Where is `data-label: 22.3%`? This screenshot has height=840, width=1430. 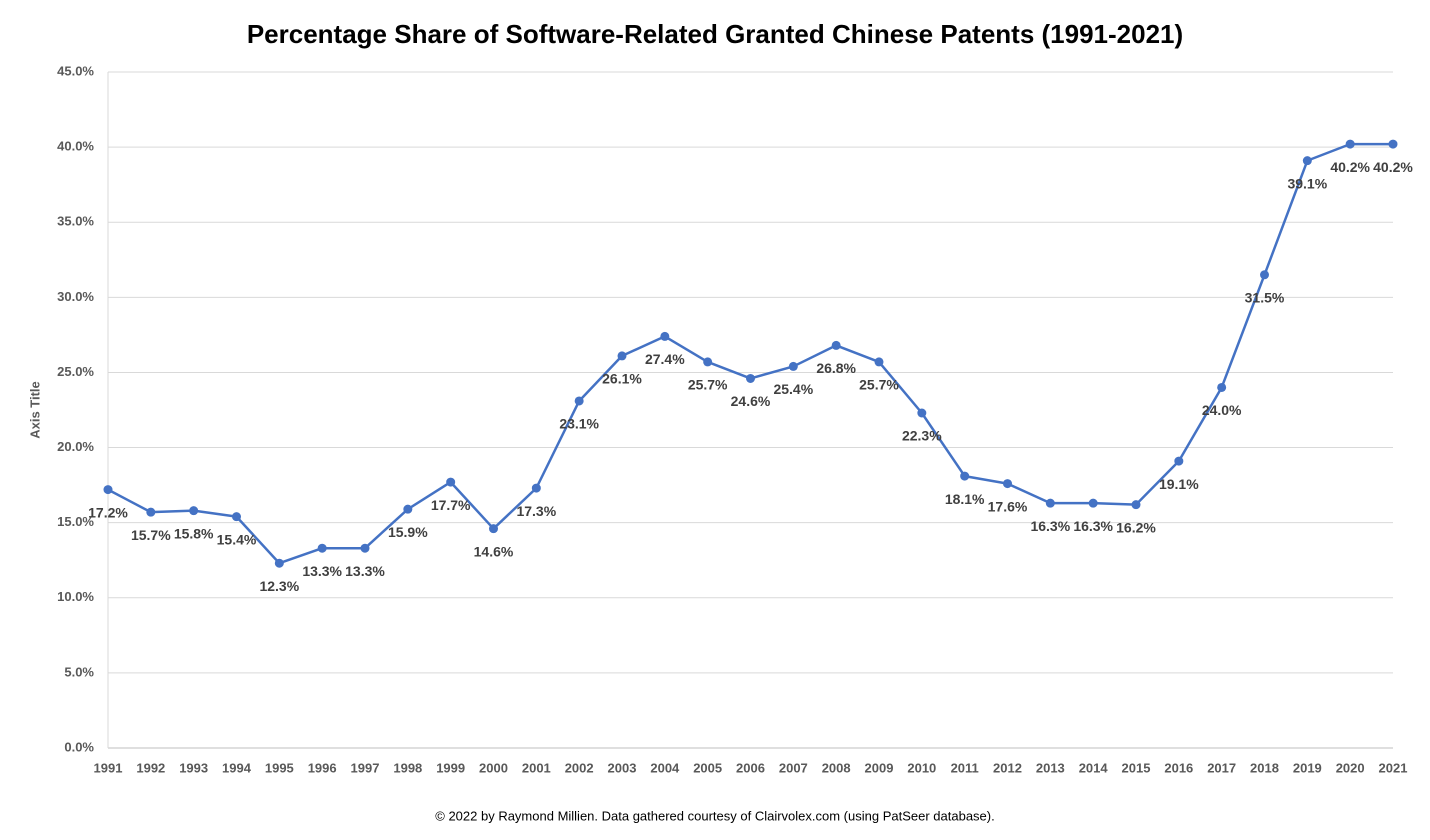
data-label: 22.3% is located at coordinates (922, 436).